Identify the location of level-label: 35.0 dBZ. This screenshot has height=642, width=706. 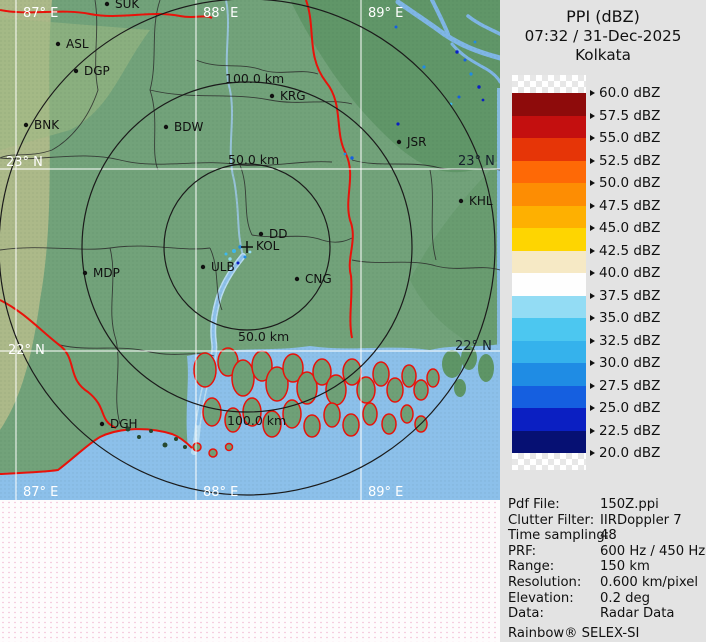
(630, 318).